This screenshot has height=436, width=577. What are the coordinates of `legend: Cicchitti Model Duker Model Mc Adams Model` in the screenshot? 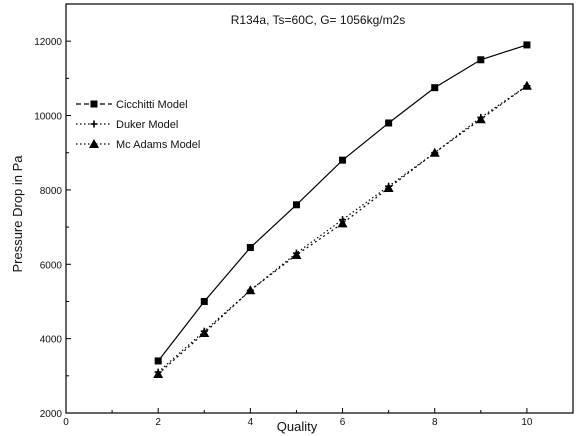 It's located at (138, 125).